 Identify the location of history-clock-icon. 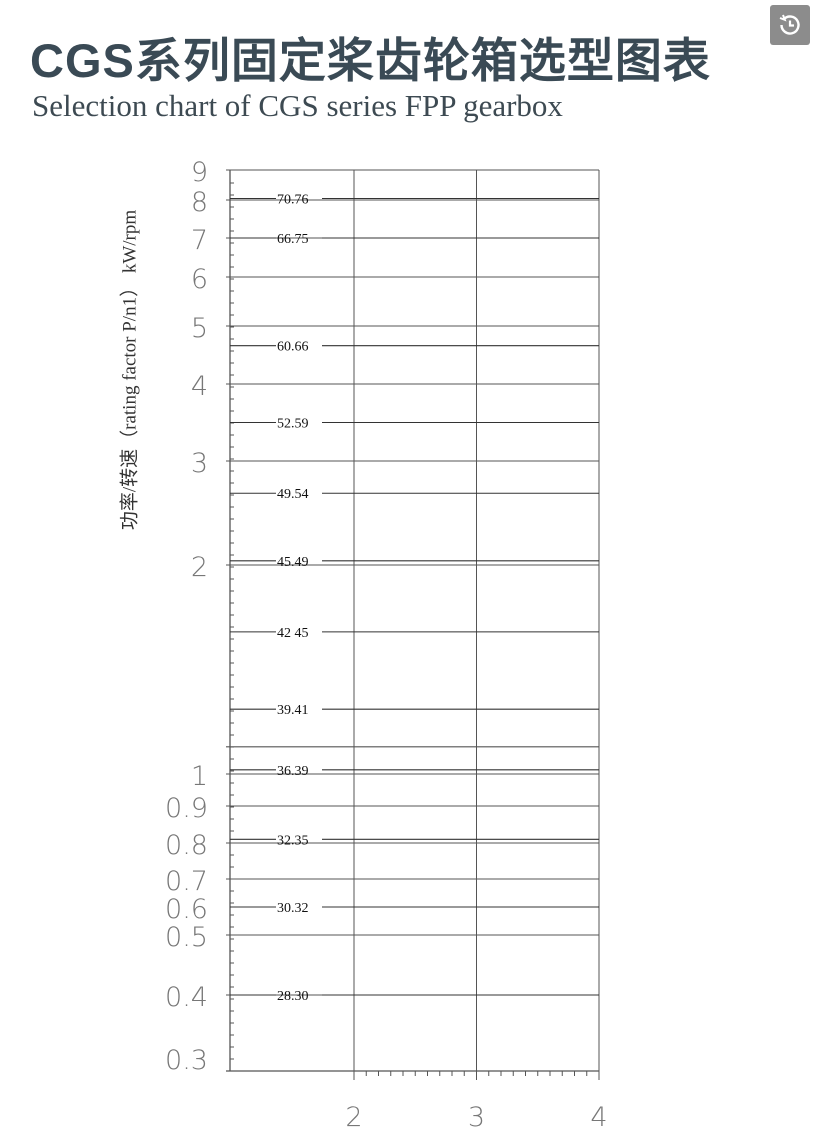
(789, 24).